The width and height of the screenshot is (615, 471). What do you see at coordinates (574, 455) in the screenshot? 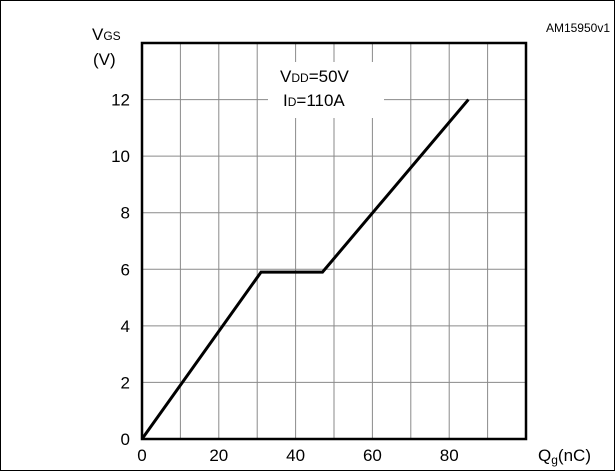
I see `x-axis-label-unit: (nC)` at bounding box center [574, 455].